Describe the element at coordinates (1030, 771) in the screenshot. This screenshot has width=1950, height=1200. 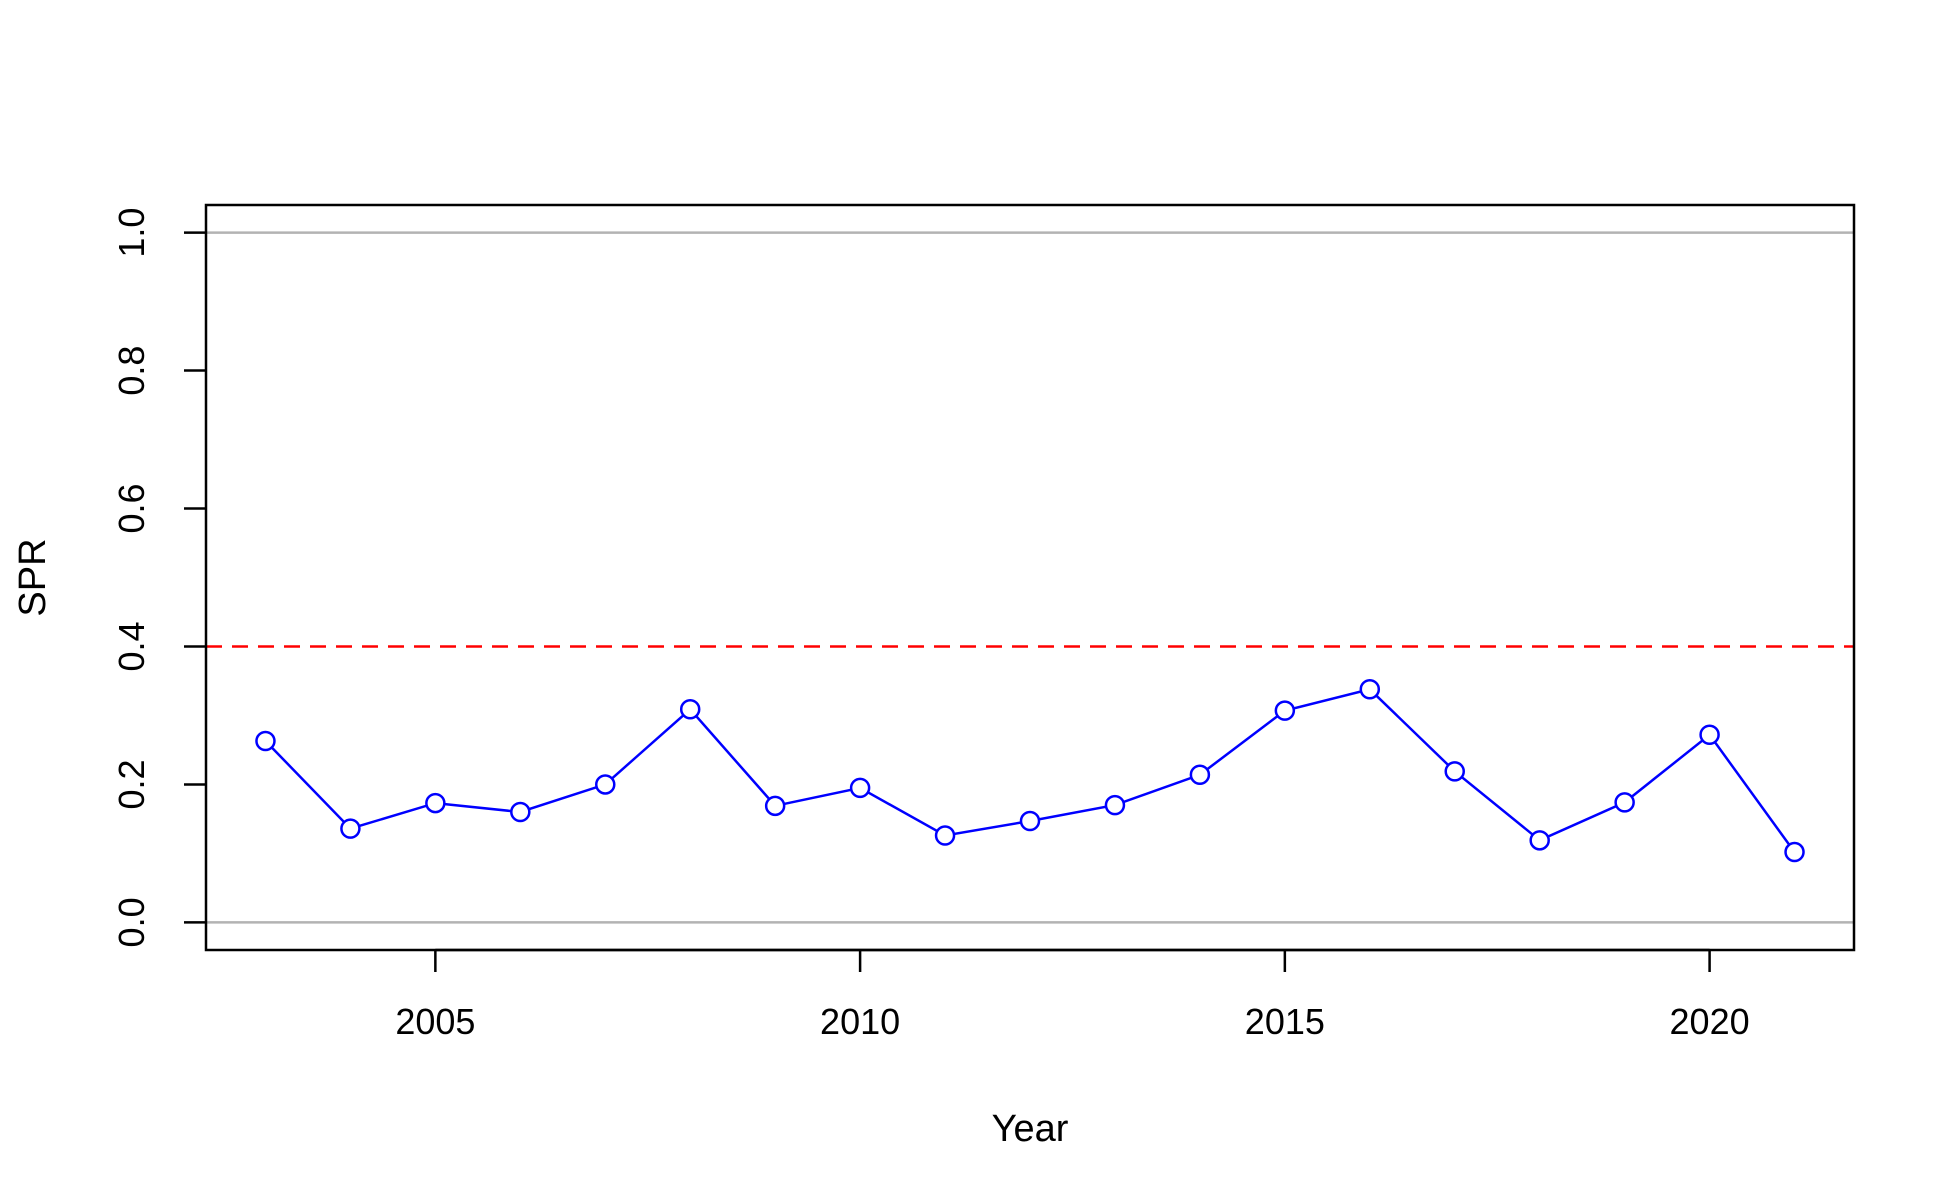
I see `series-layer` at that location.